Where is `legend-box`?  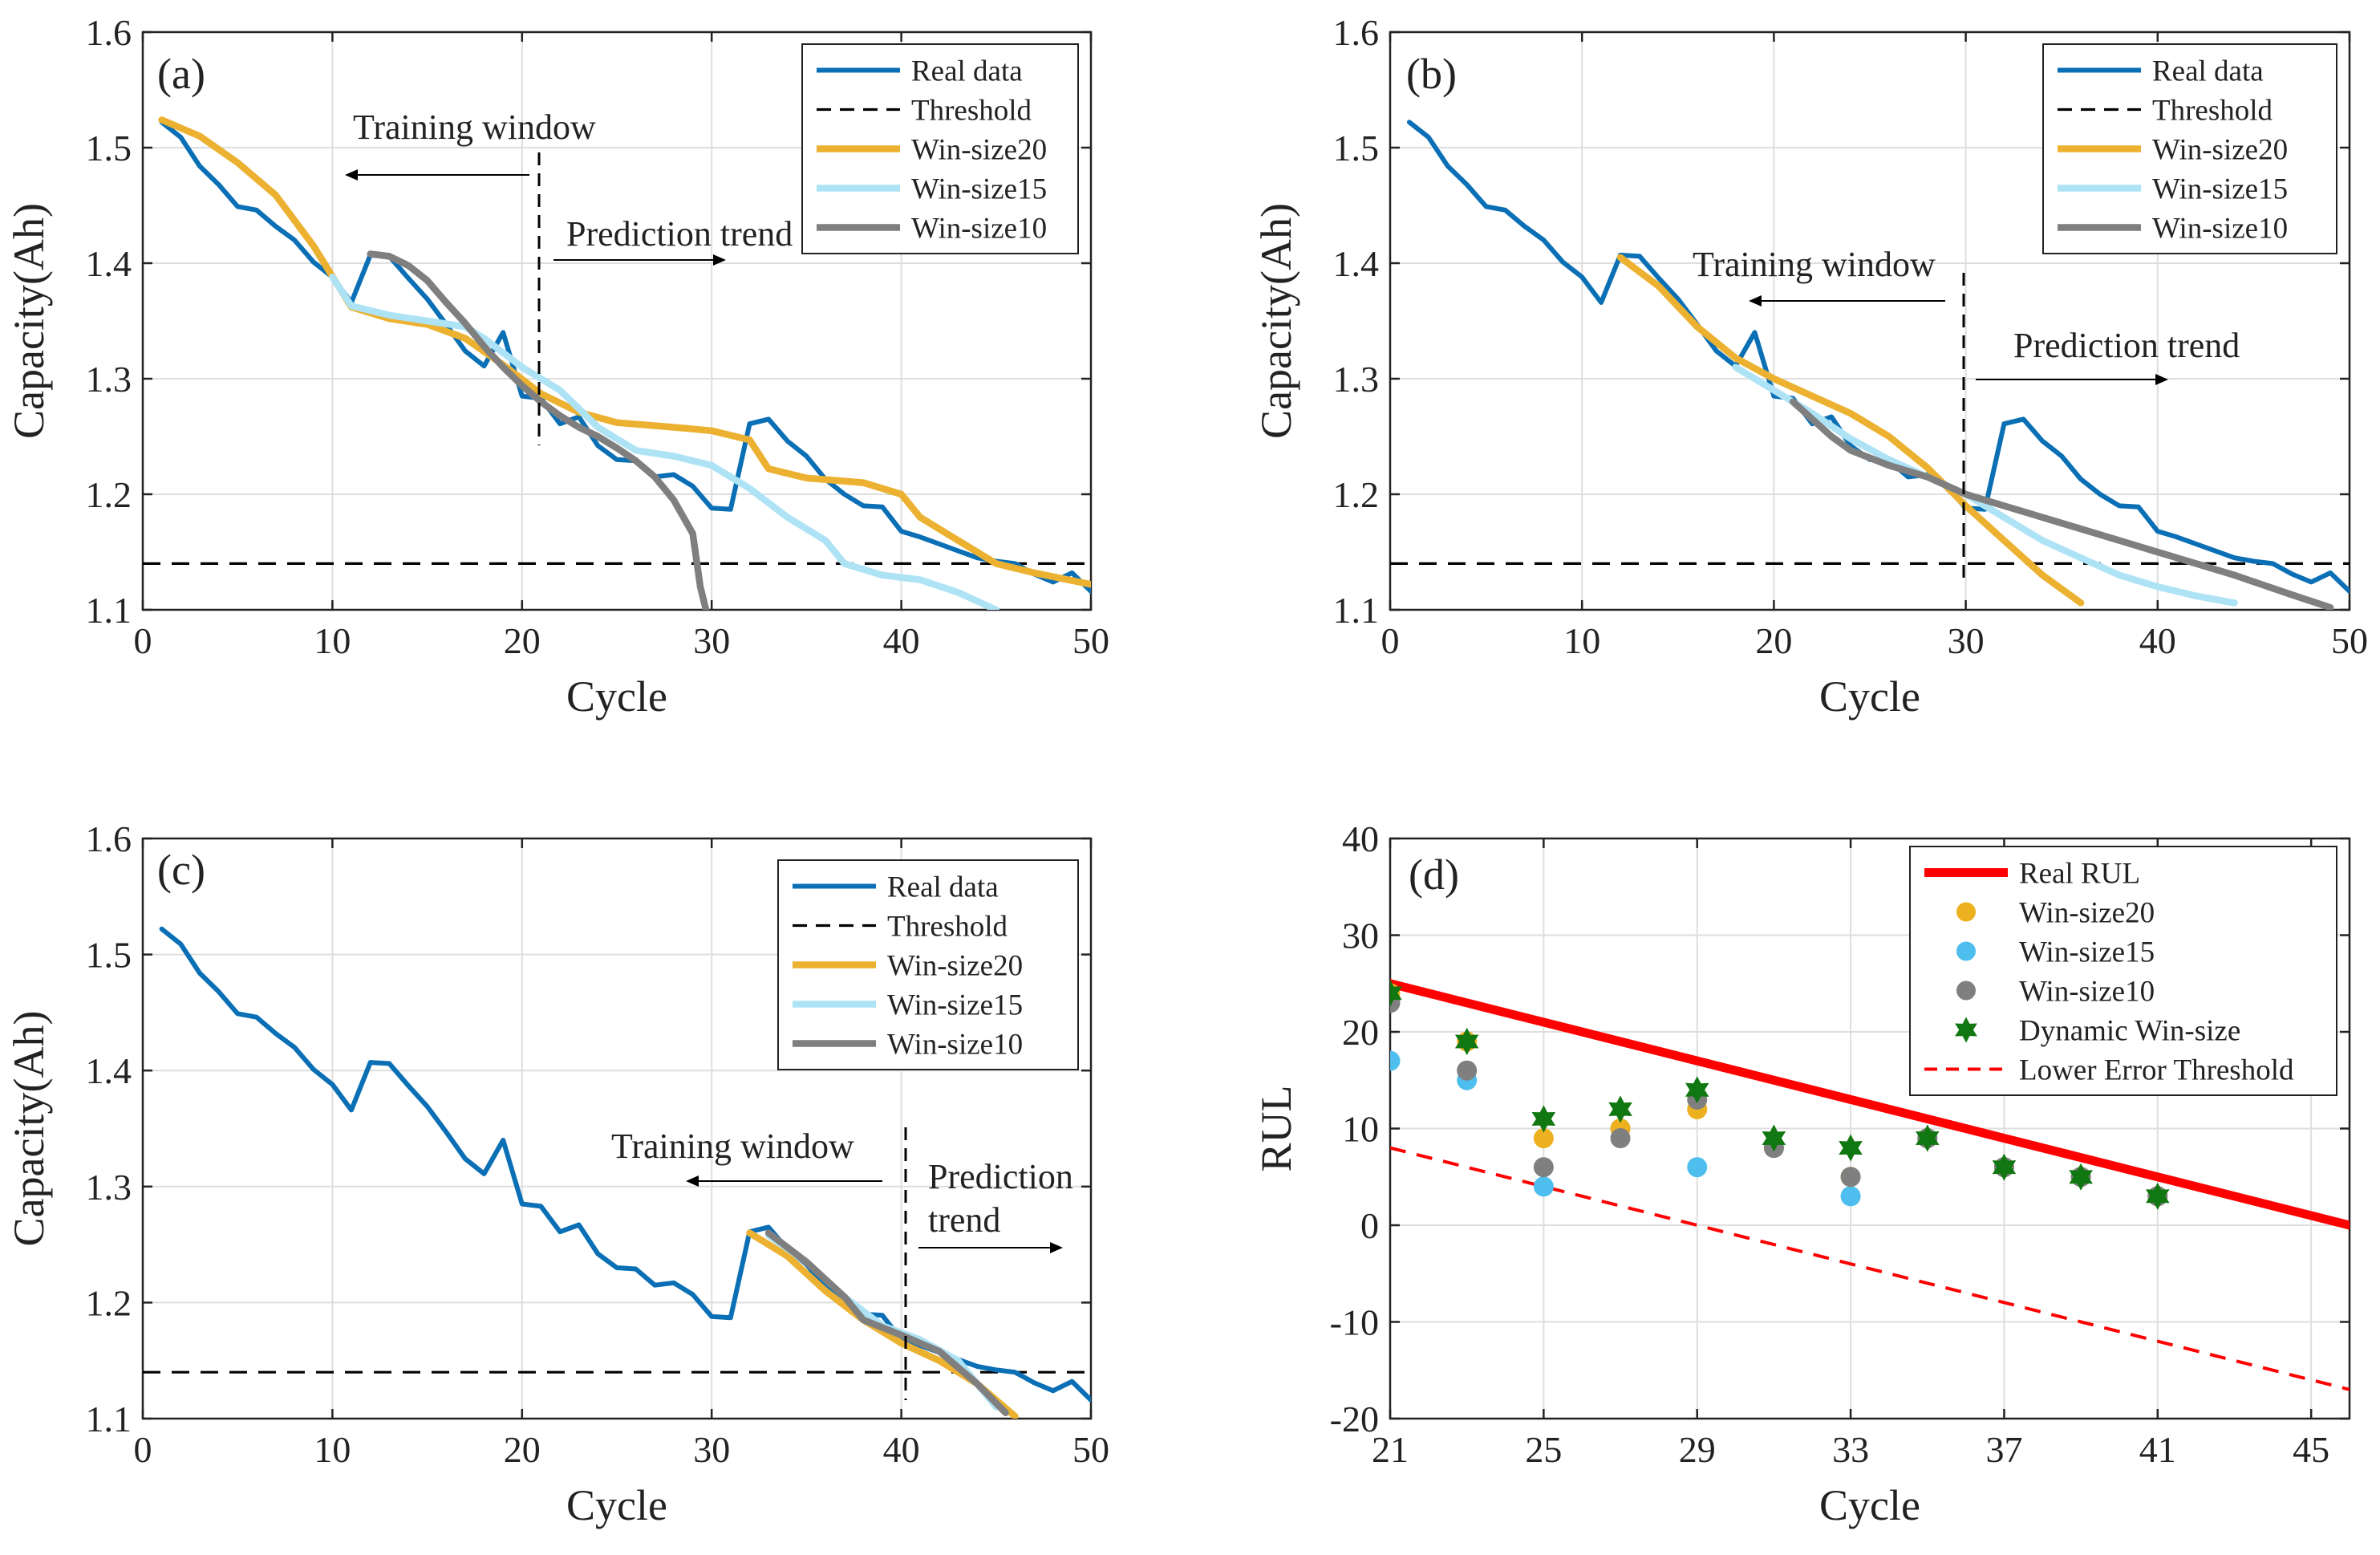
legend-box is located at coordinates (2123, 971).